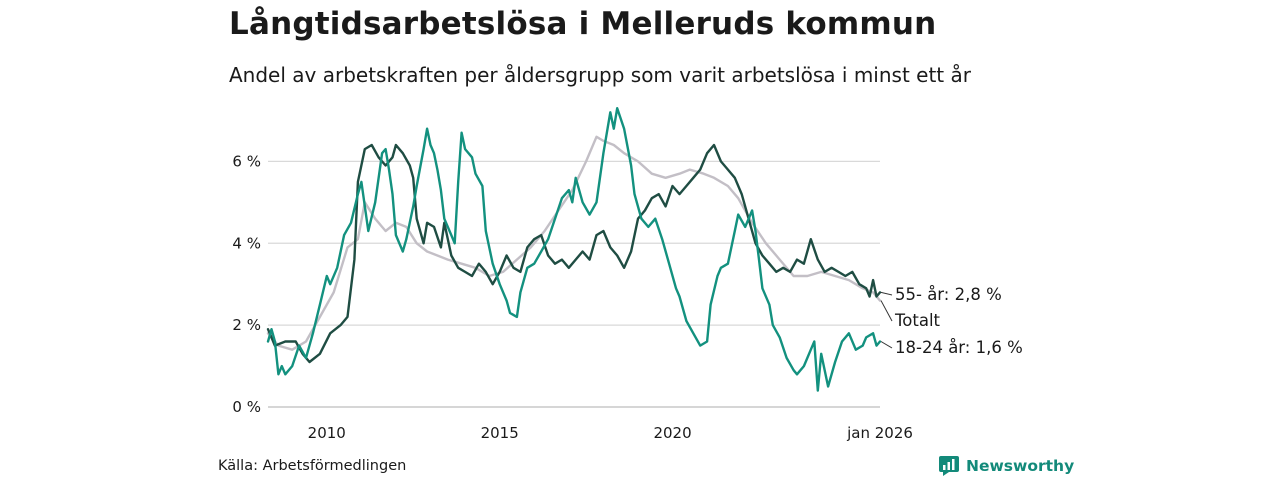  I want to click on series-end-label: Totalt, so click(917, 320).